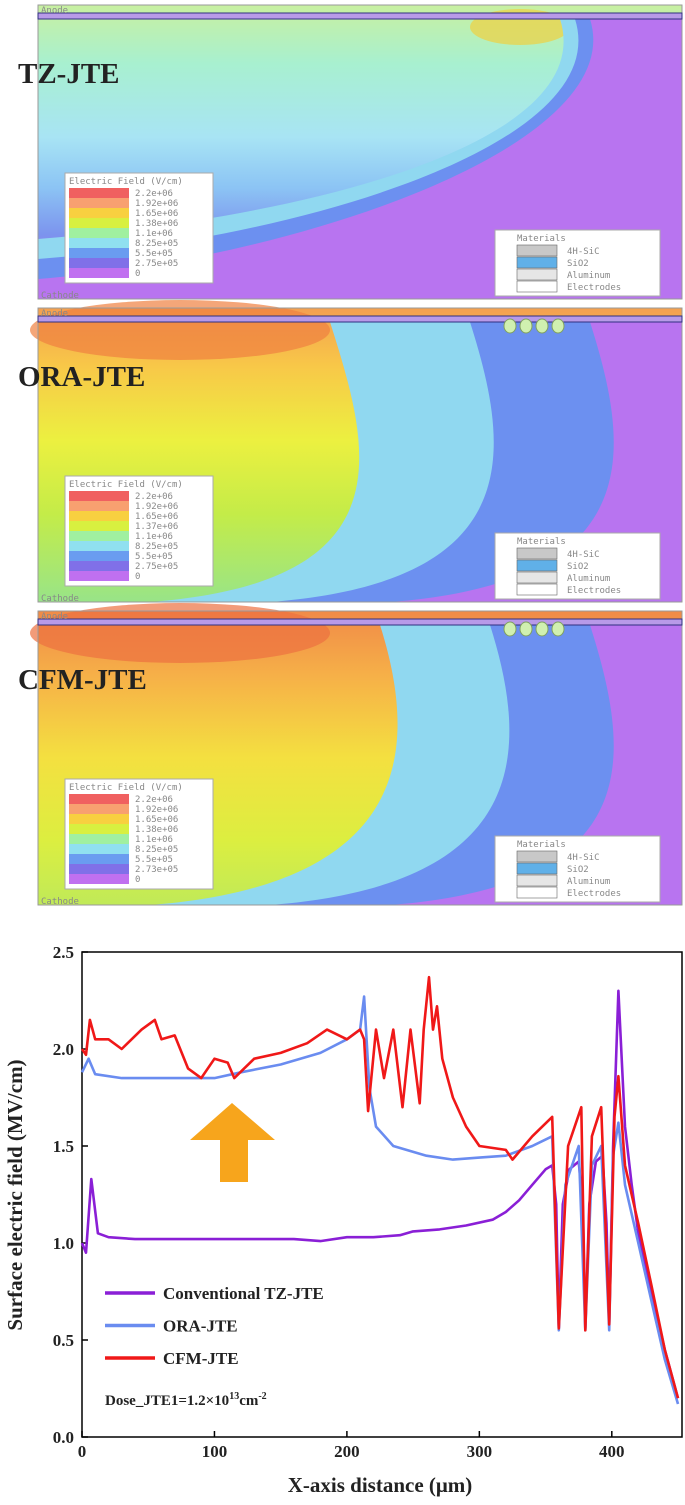 Image resolution: width=685 pixels, height=1505 pixels. What do you see at coordinates (63, 1243) in the screenshot?
I see `y-tick-label: 1.0` at bounding box center [63, 1243].